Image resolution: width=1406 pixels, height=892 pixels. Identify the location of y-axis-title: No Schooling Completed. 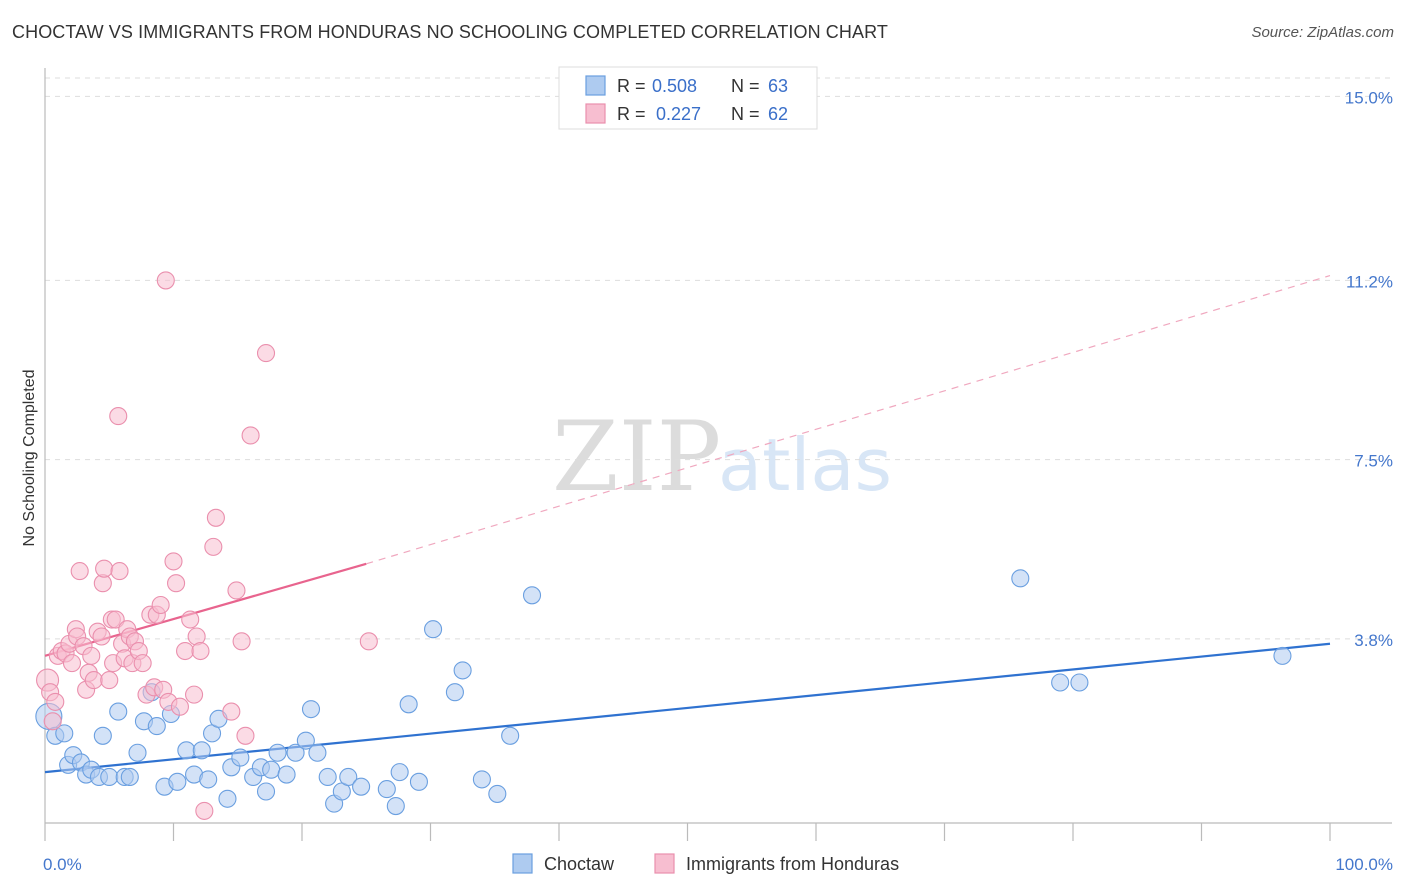
(29, 458).